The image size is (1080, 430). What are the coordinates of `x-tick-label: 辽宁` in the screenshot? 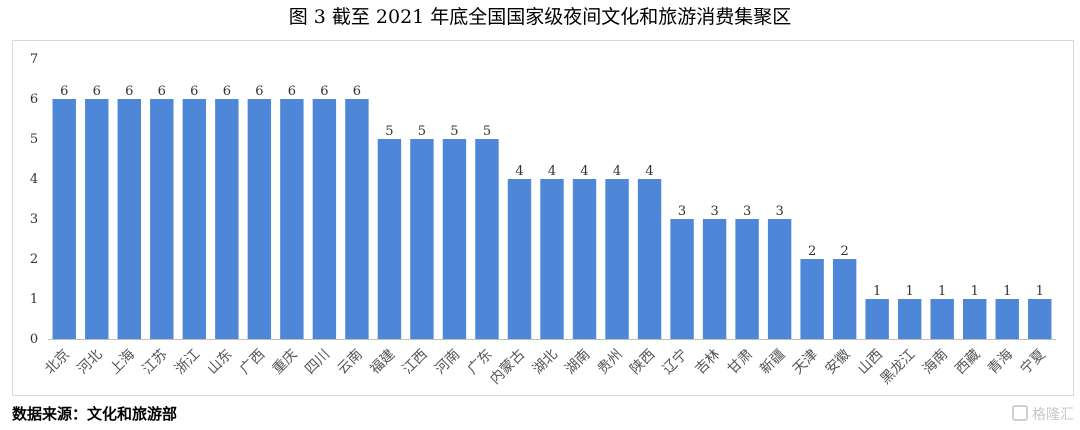 It's located at (675, 362).